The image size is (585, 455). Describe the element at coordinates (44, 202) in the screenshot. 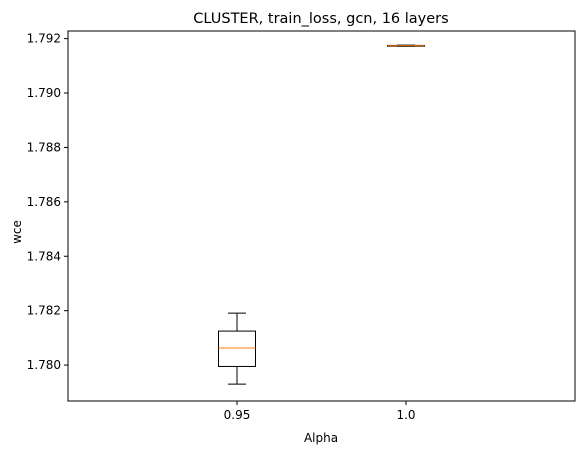

I see `y-tick-label: 1.786` at that location.